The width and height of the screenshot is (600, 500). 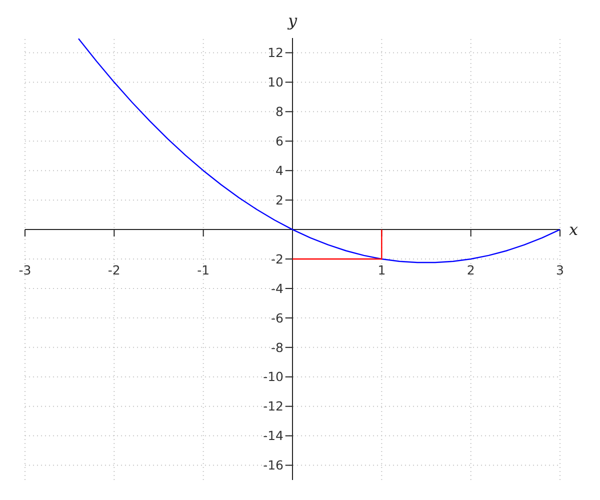 I want to click on y-tick-label: 8, so click(x=280, y=112).